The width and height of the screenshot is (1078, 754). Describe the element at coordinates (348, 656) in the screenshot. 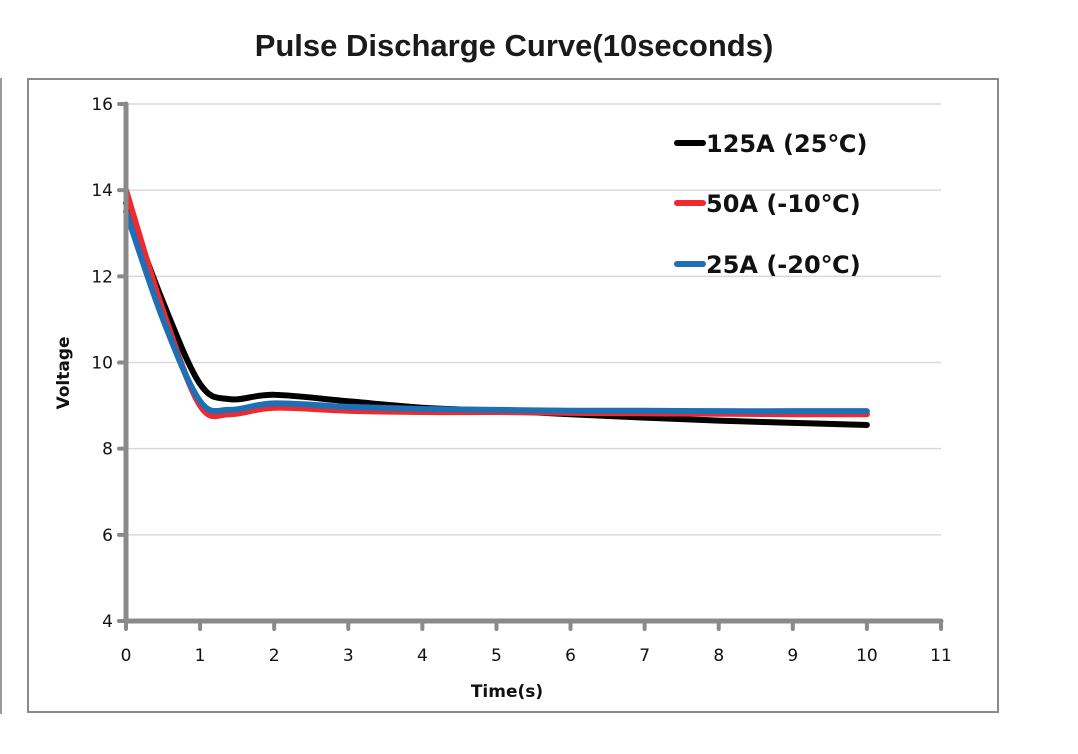

I see `x-tick-label: 3` at that location.